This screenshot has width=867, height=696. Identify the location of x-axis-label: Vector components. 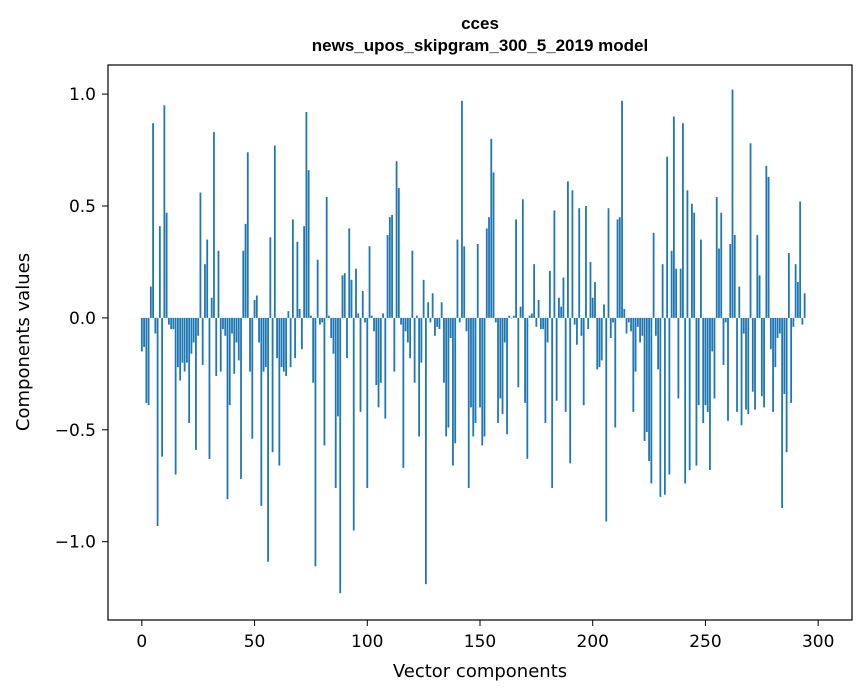
(480, 671).